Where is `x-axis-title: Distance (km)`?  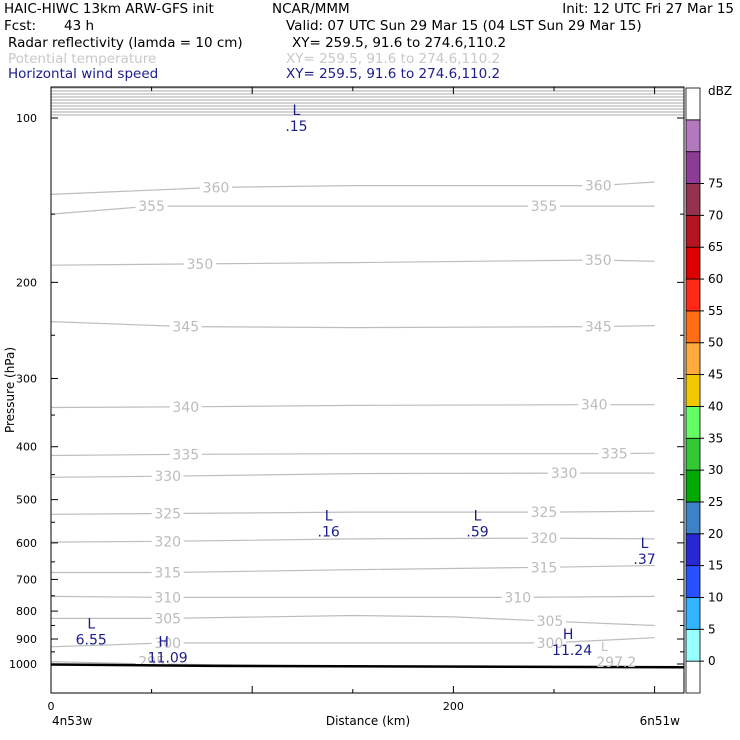 x-axis-title: Distance (km) is located at coordinates (368, 721).